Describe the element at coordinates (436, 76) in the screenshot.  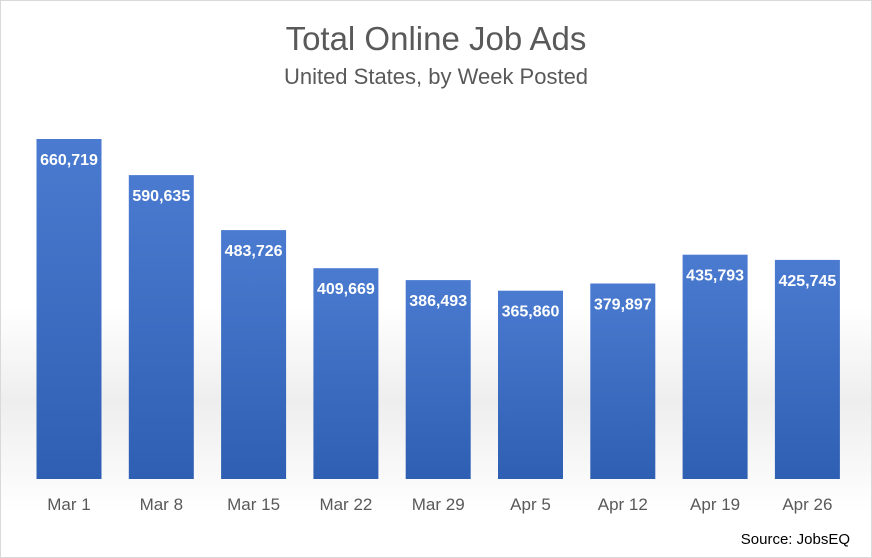
I see `chart-subtitle: United States, by Week Posted` at that location.